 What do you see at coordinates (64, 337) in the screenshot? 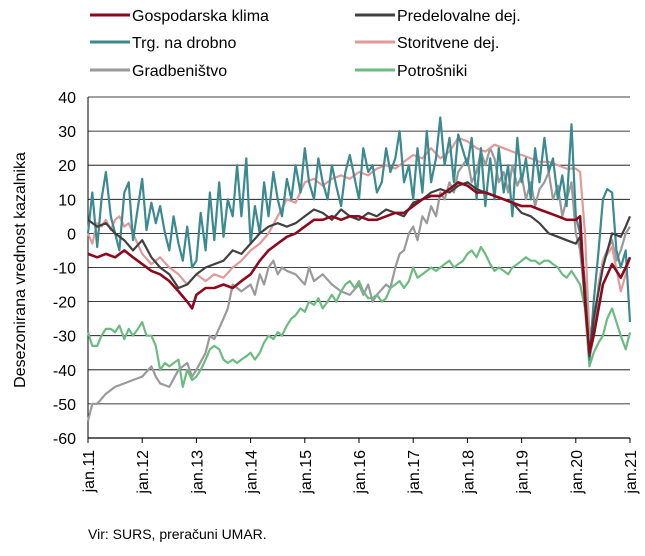
I see `y-tick-label: -30` at bounding box center [64, 337].